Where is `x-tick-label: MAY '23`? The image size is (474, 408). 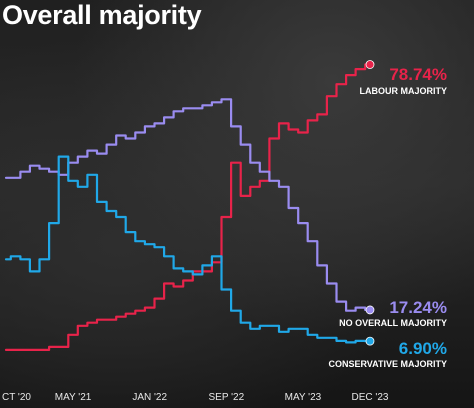 x-tick-label: MAY '23 is located at coordinates (303, 397).